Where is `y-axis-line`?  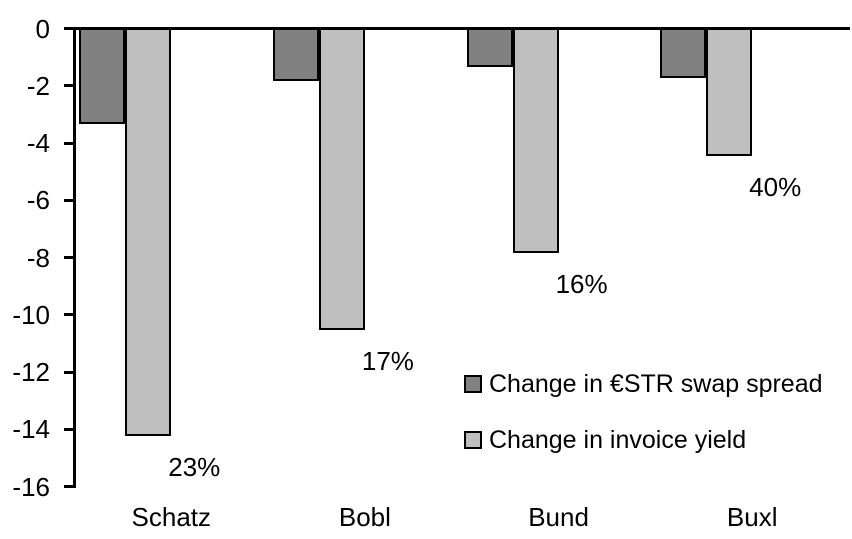
y-axis-line is located at coordinates (74, 257).